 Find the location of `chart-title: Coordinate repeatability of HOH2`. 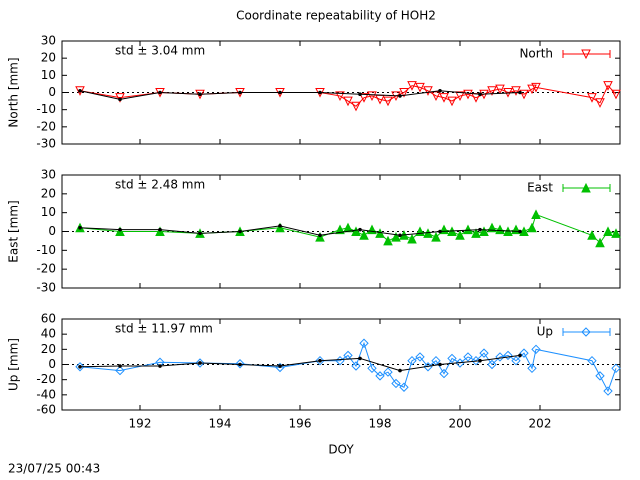

chart-title: Coordinate repeatability of HOH2 is located at coordinates (336, 16).